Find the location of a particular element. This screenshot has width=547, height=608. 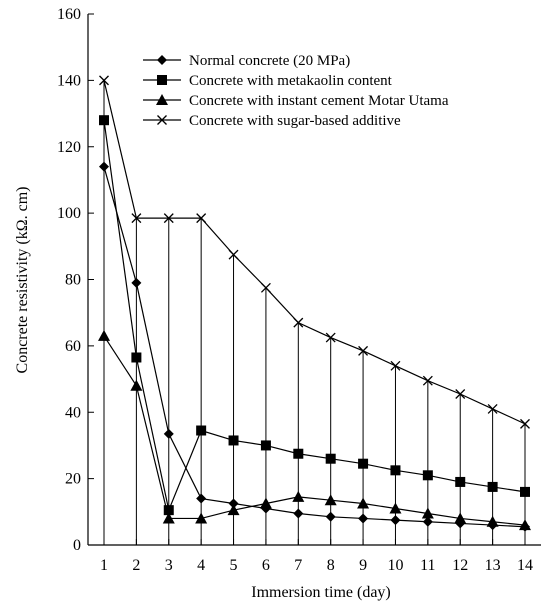

y-tick-label: 0 is located at coordinates (77, 545).